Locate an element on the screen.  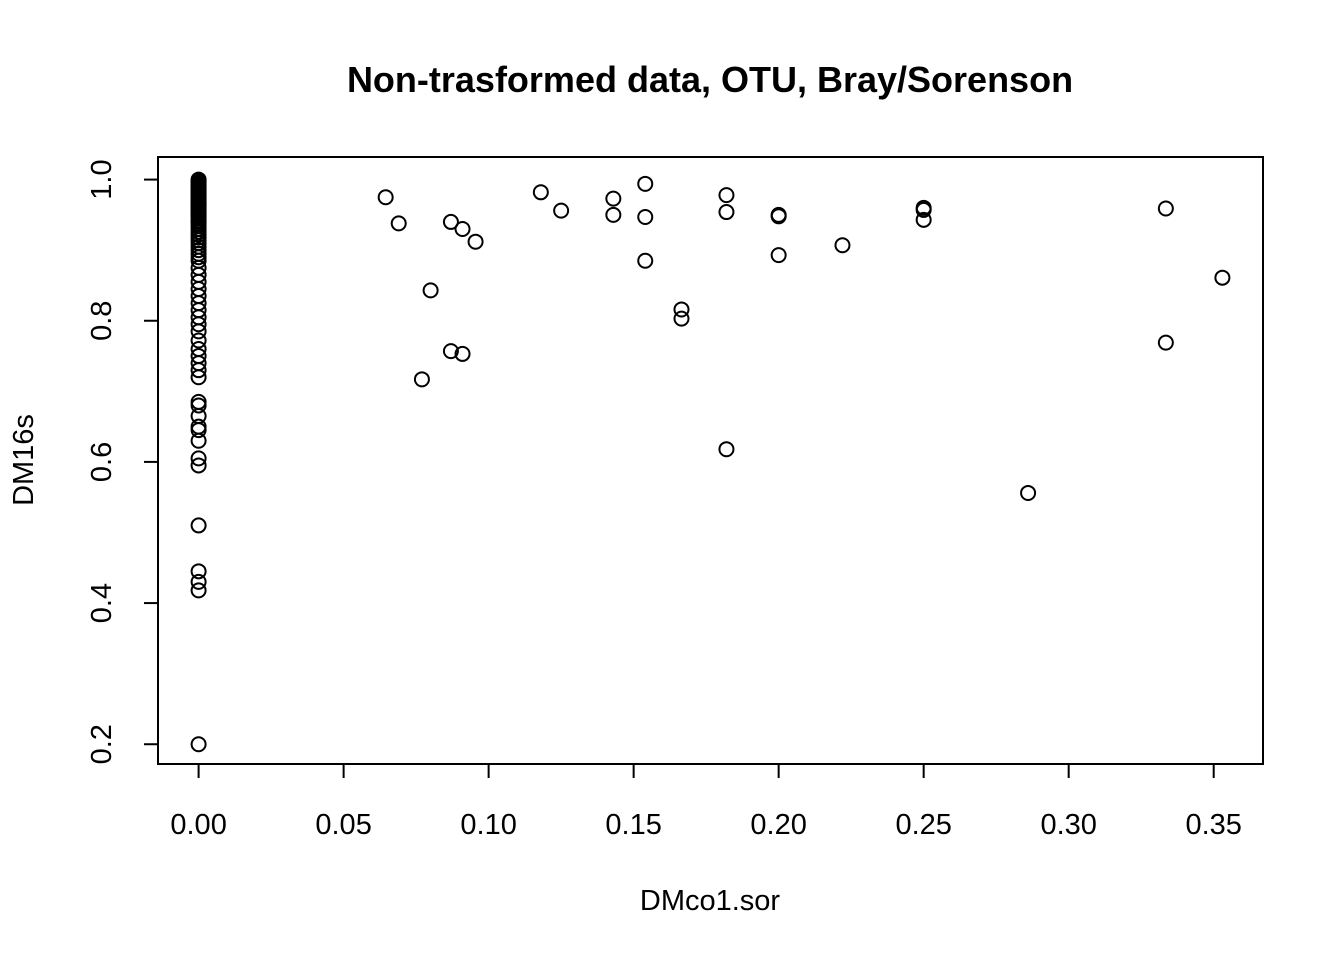
x-axis: 0.00 0.05 0.10 0.15 0.20 0.25 0.30 0.35 is located at coordinates (706, 802).